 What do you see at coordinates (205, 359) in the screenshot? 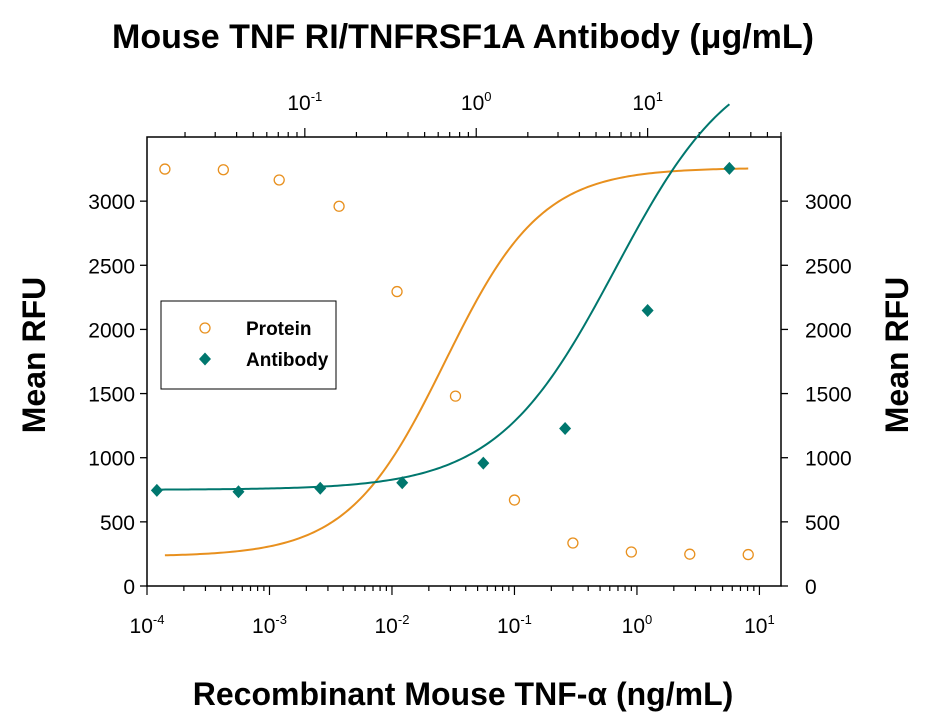
I see `legend-marker-antibody` at bounding box center [205, 359].